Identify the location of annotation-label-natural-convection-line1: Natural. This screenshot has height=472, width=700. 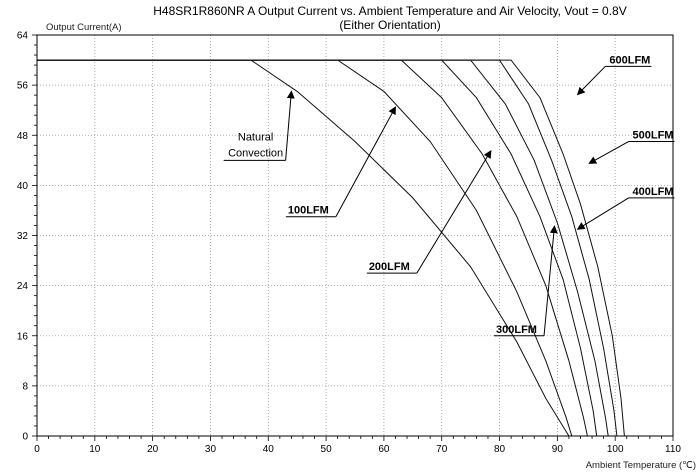
(255, 137).